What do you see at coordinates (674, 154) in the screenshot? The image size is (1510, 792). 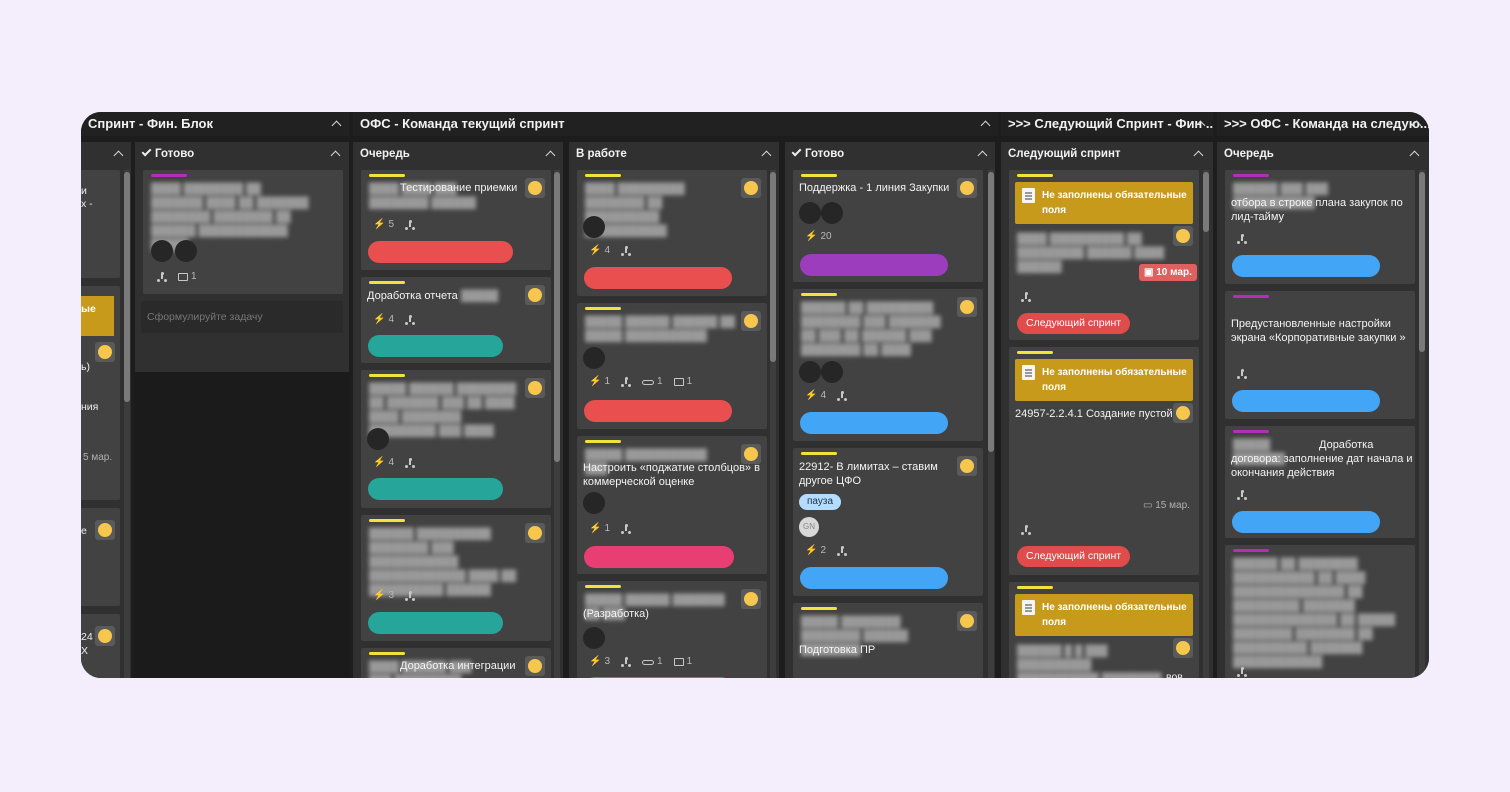 I see `column-header: В работе` at bounding box center [674, 154].